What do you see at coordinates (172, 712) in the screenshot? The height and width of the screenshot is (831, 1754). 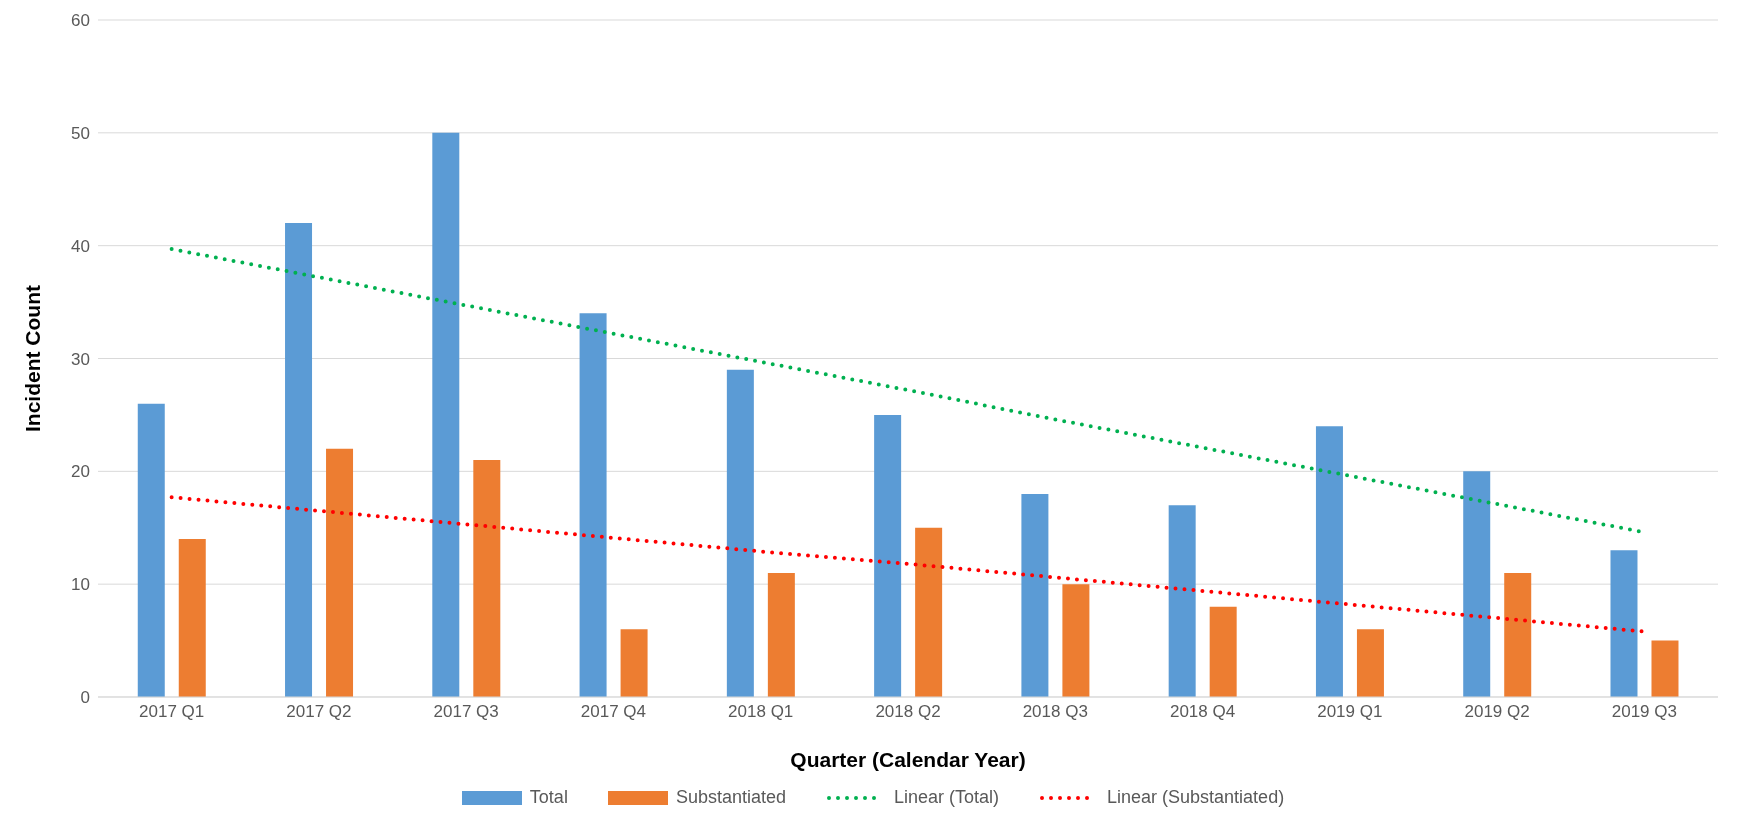 I see `x-tick-label: 2017 Q1` at bounding box center [172, 712].